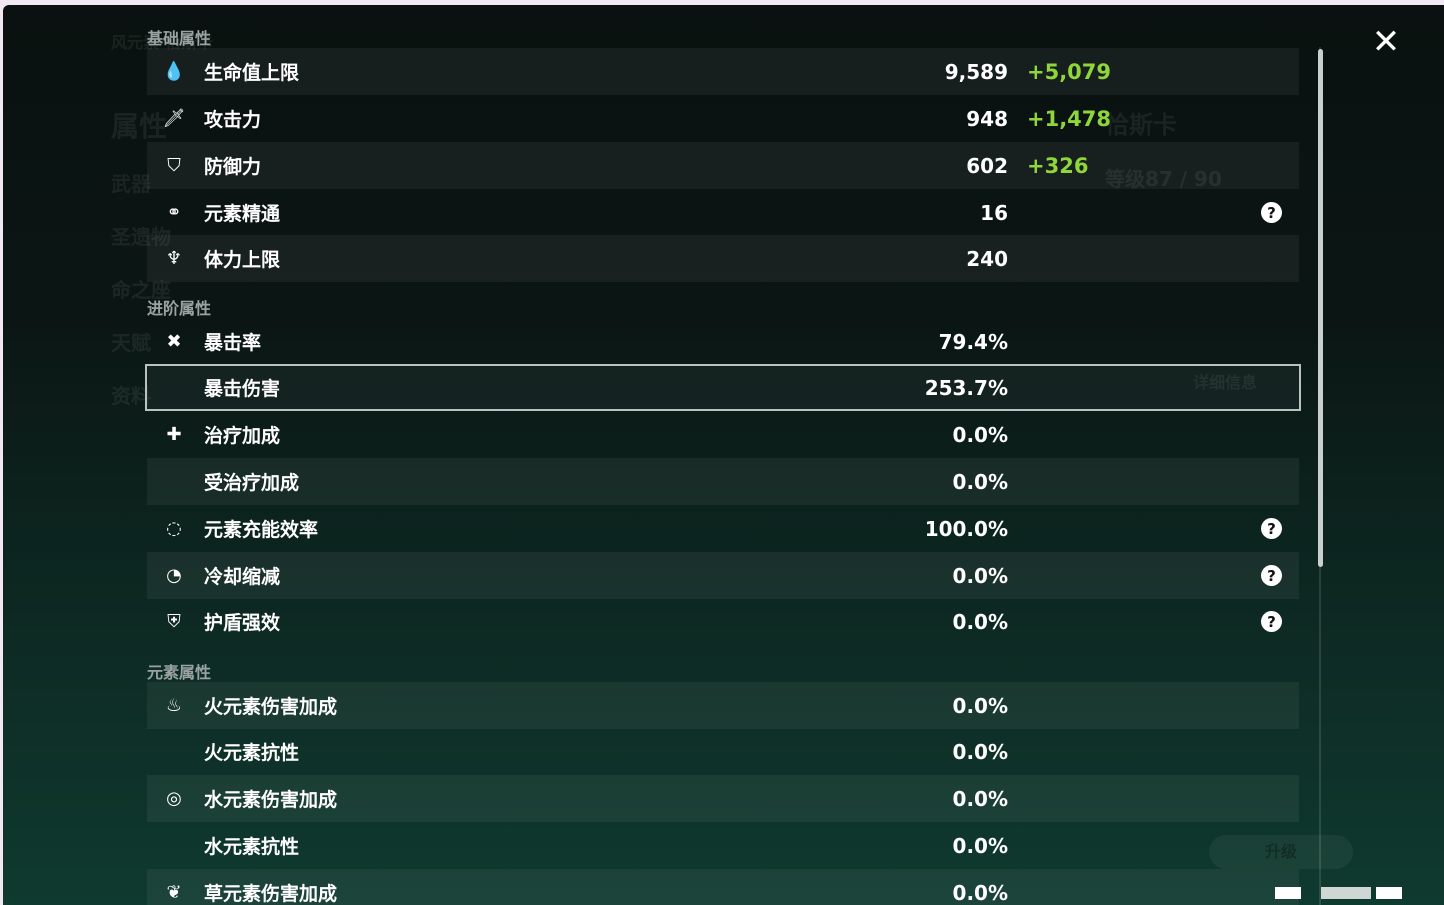 The width and height of the screenshot is (1444, 905). What do you see at coordinates (723, 165) in the screenshot?
I see `stat-row: ⛉ 防御力 602 +326` at bounding box center [723, 165].